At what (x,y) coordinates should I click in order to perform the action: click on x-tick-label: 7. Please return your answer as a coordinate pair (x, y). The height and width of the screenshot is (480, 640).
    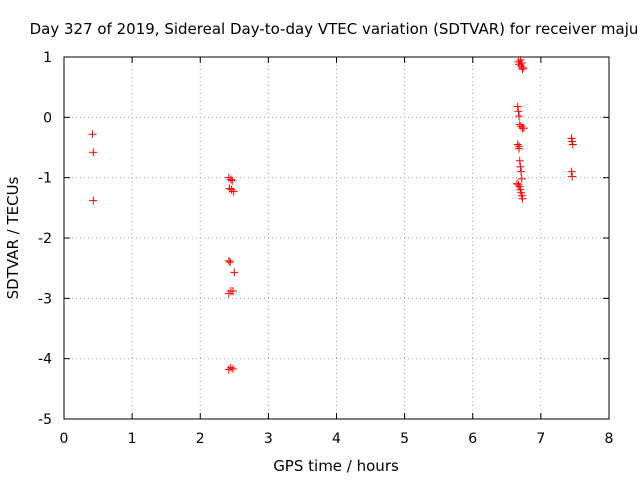
    Looking at the image, I should click on (540, 439).